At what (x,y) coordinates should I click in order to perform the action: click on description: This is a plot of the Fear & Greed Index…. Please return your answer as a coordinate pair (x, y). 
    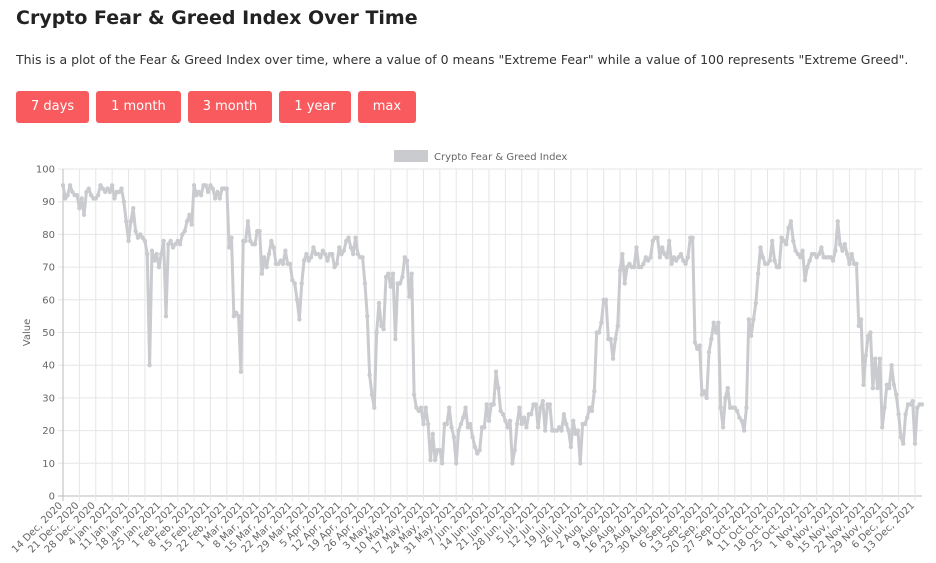
    Looking at the image, I should click on (462, 59).